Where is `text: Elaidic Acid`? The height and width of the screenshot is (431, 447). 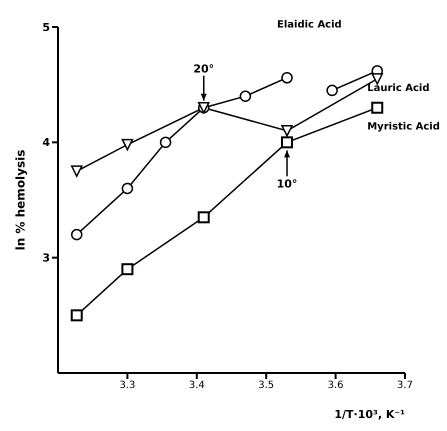 text: Elaidic Acid is located at coordinates (309, 25).